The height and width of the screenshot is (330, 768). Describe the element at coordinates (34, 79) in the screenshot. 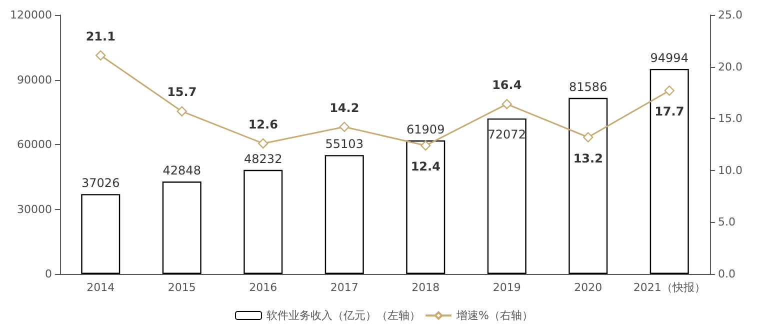

I see `y-tick-label: 90000` at that location.